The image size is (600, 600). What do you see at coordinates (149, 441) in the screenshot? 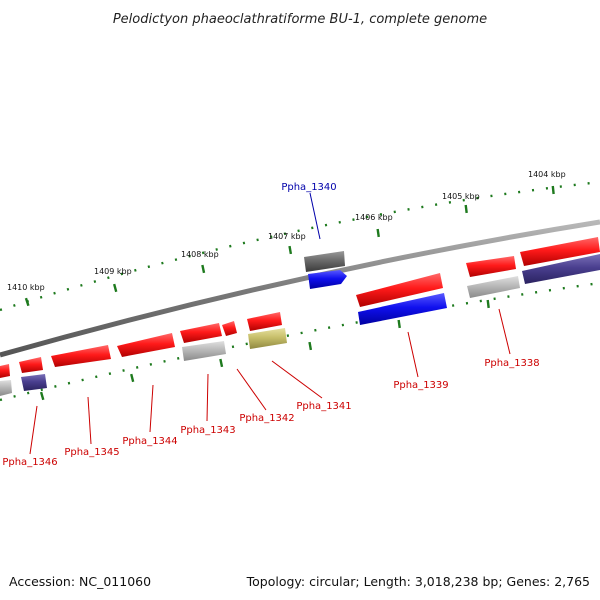
I see `gene-label-ppha-1344: Ppha_1344` at bounding box center [149, 441].